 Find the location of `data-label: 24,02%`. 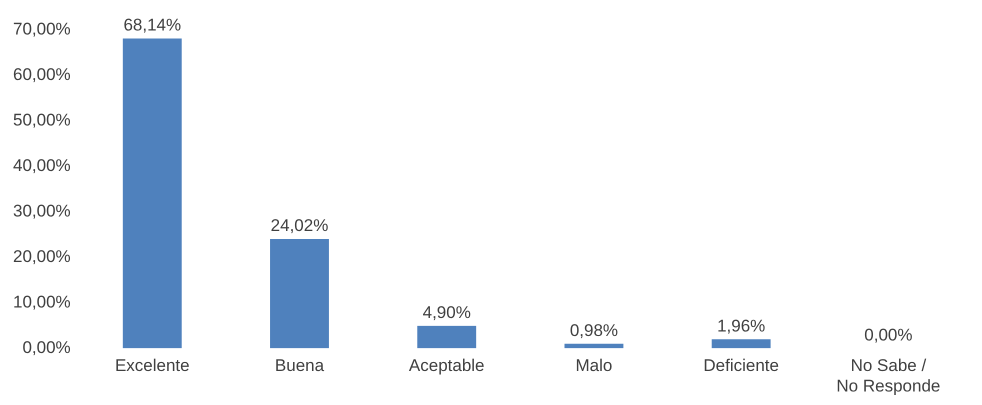

data-label: 24,02% is located at coordinates (299, 226).